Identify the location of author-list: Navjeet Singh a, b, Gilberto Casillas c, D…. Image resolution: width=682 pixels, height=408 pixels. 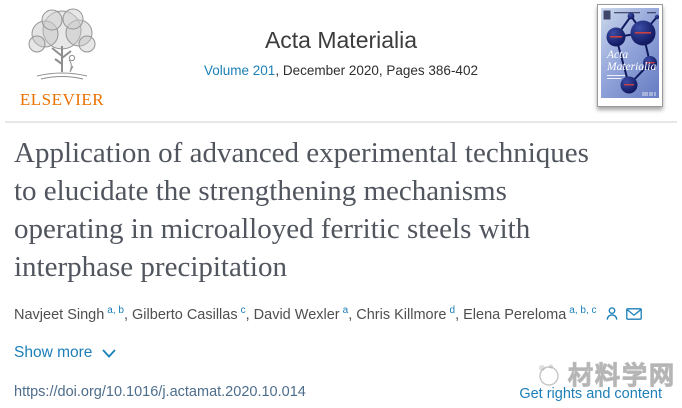
(305, 314).